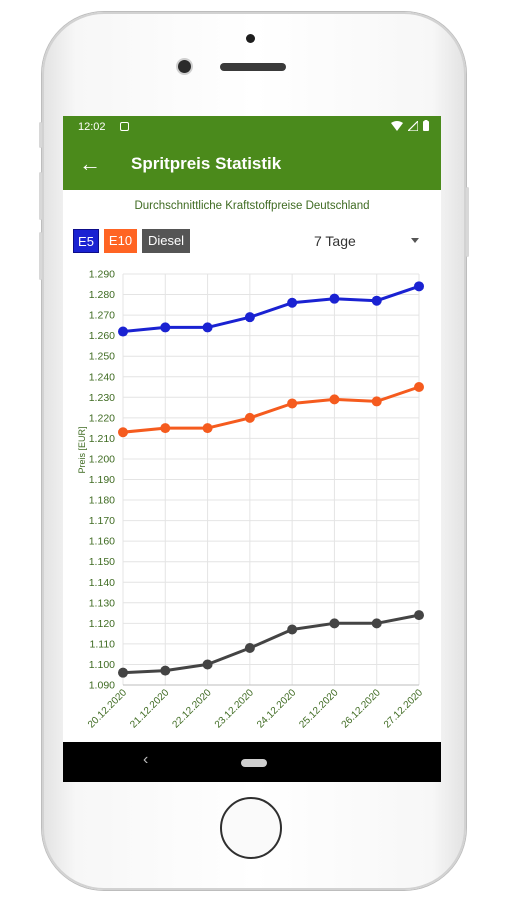 This screenshot has height=900, width=506. Describe the element at coordinates (271, 644) in the screenshot. I see `series-line-diesel` at that location.